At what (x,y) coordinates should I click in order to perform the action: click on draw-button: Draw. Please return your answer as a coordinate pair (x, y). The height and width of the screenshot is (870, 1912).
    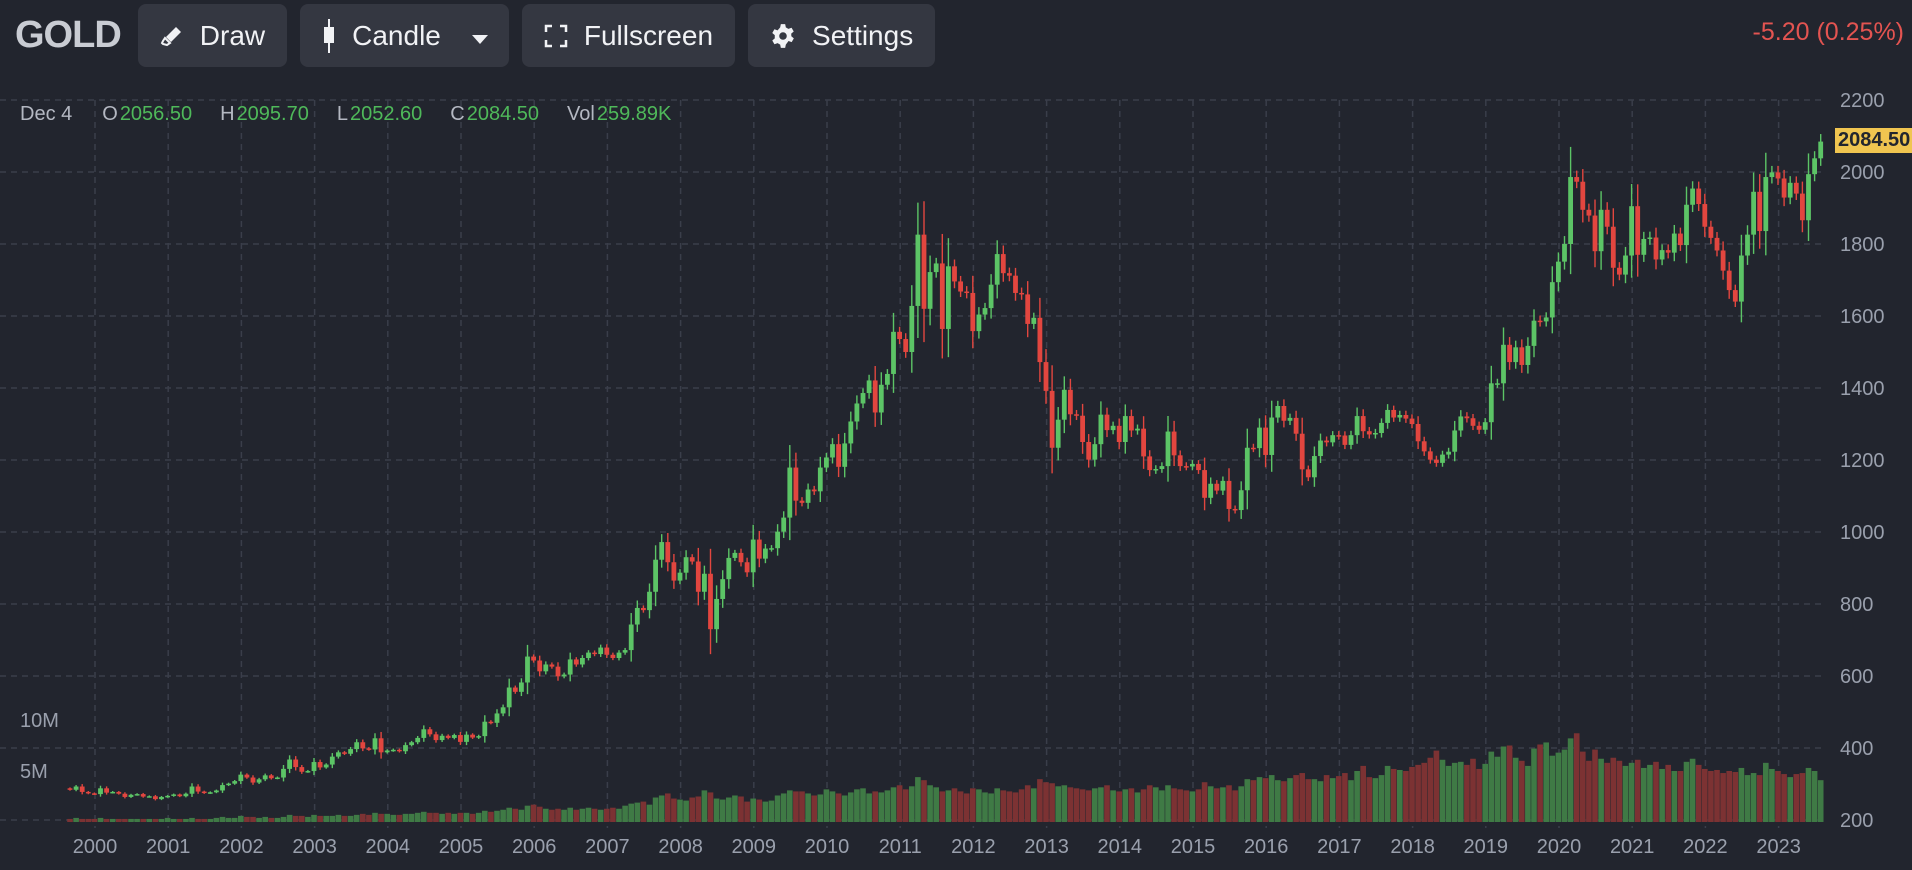
    Looking at the image, I should click on (212, 35).